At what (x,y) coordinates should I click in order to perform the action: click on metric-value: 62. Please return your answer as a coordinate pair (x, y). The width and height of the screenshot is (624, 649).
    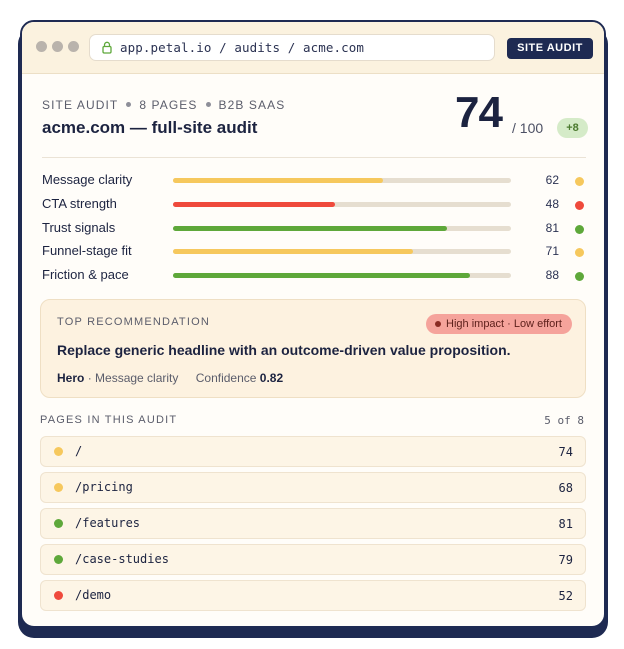
    Looking at the image, I should click on (552, 180).